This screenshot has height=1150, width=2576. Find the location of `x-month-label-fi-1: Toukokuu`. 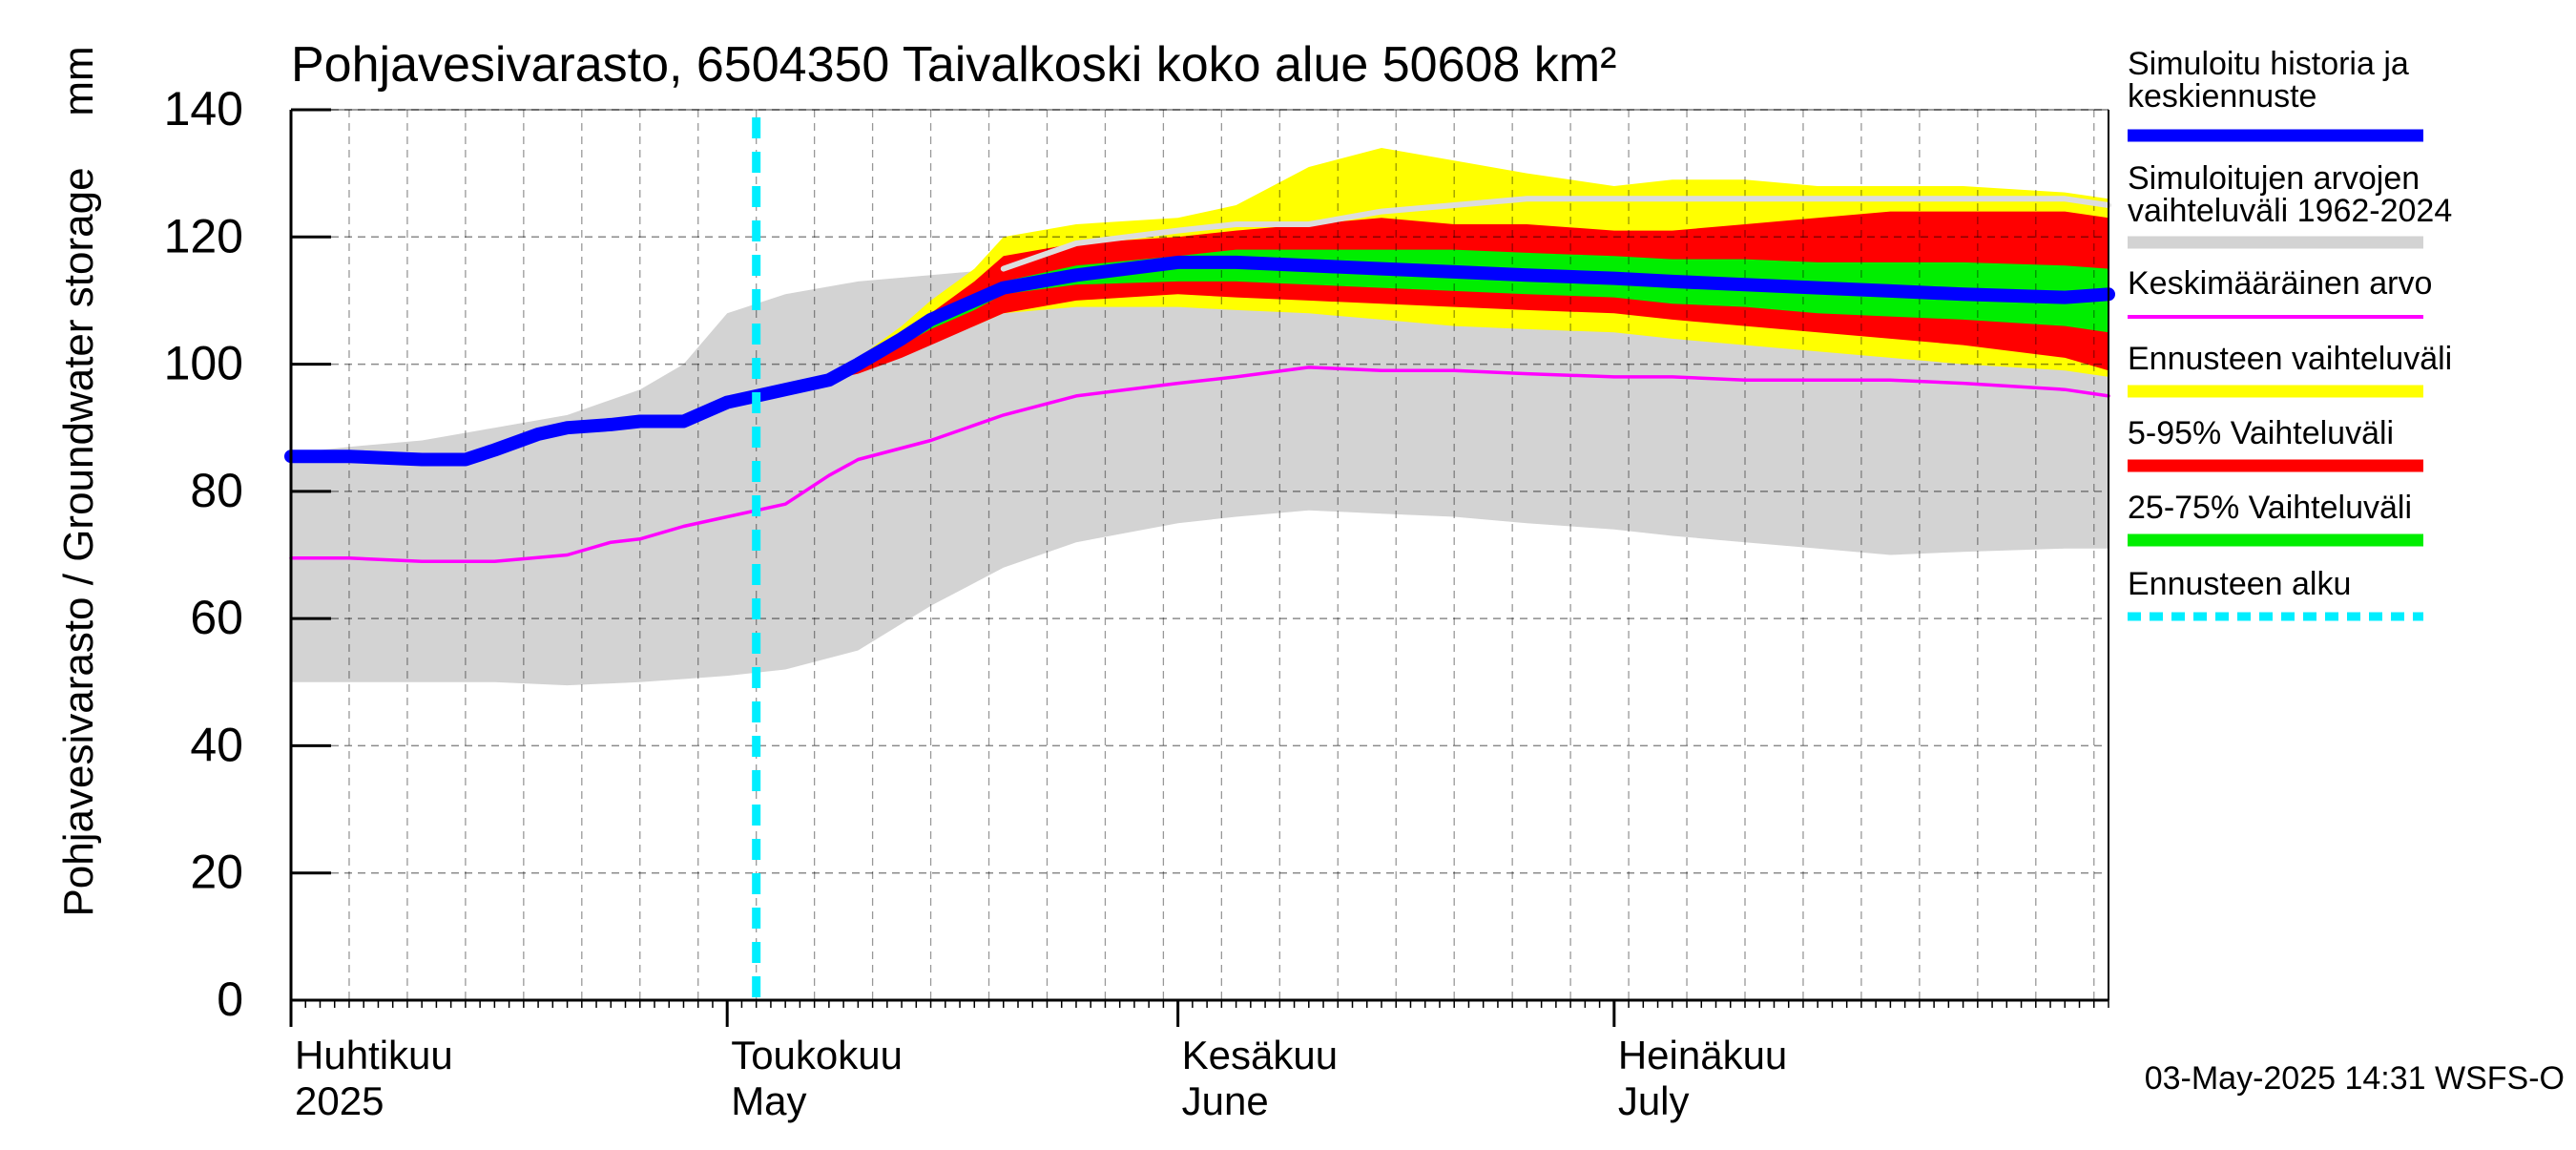

x-month-label-fi-1: Toukokuu is located at coordinates (817, 1055).